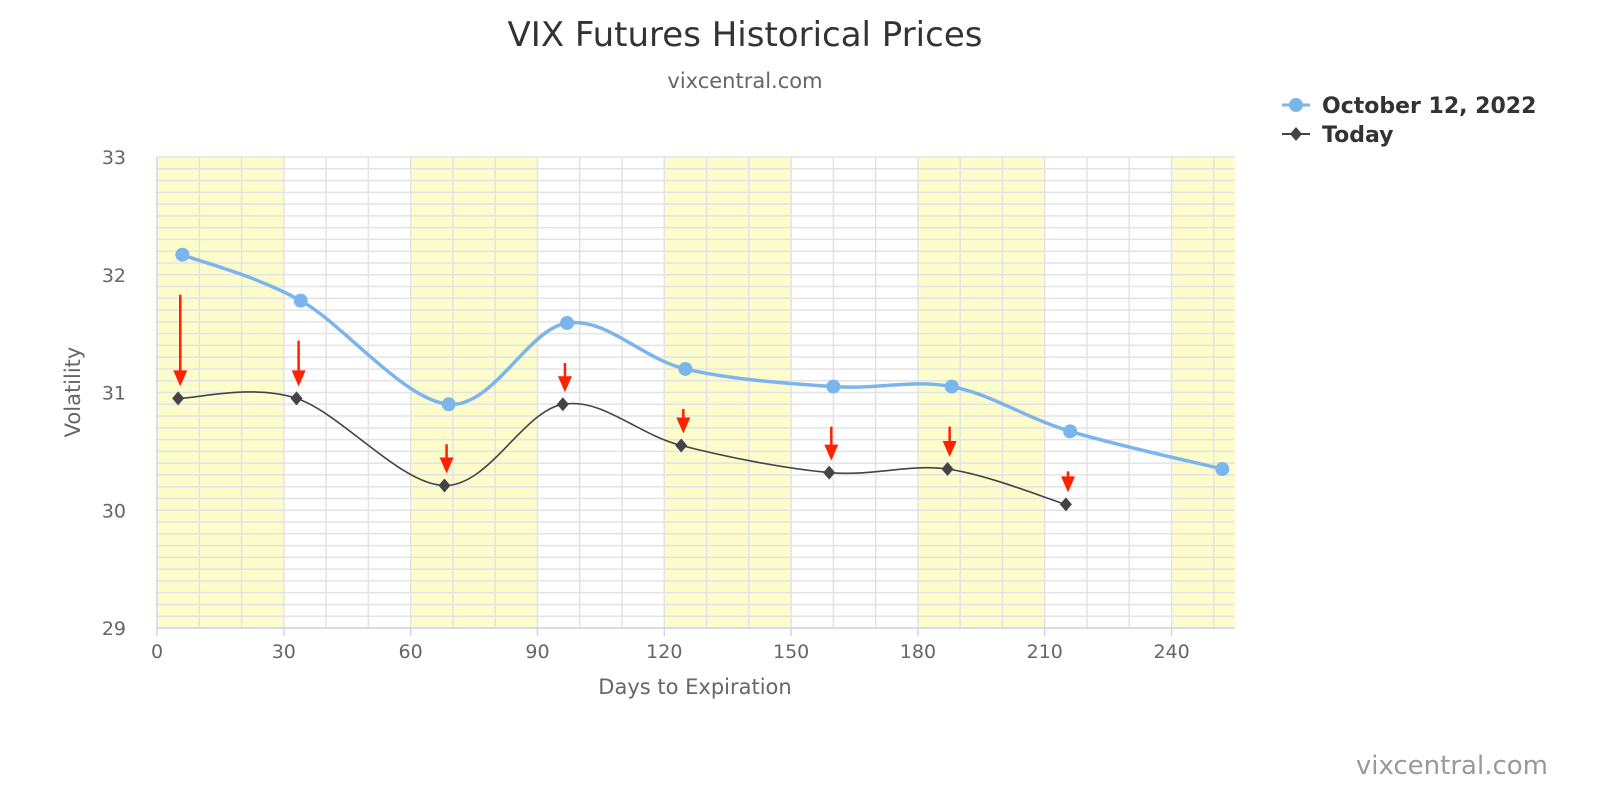 The width and height of the screenshot is (1600, 800). I want to click on y-tick-label: 31, so click(114, 394).